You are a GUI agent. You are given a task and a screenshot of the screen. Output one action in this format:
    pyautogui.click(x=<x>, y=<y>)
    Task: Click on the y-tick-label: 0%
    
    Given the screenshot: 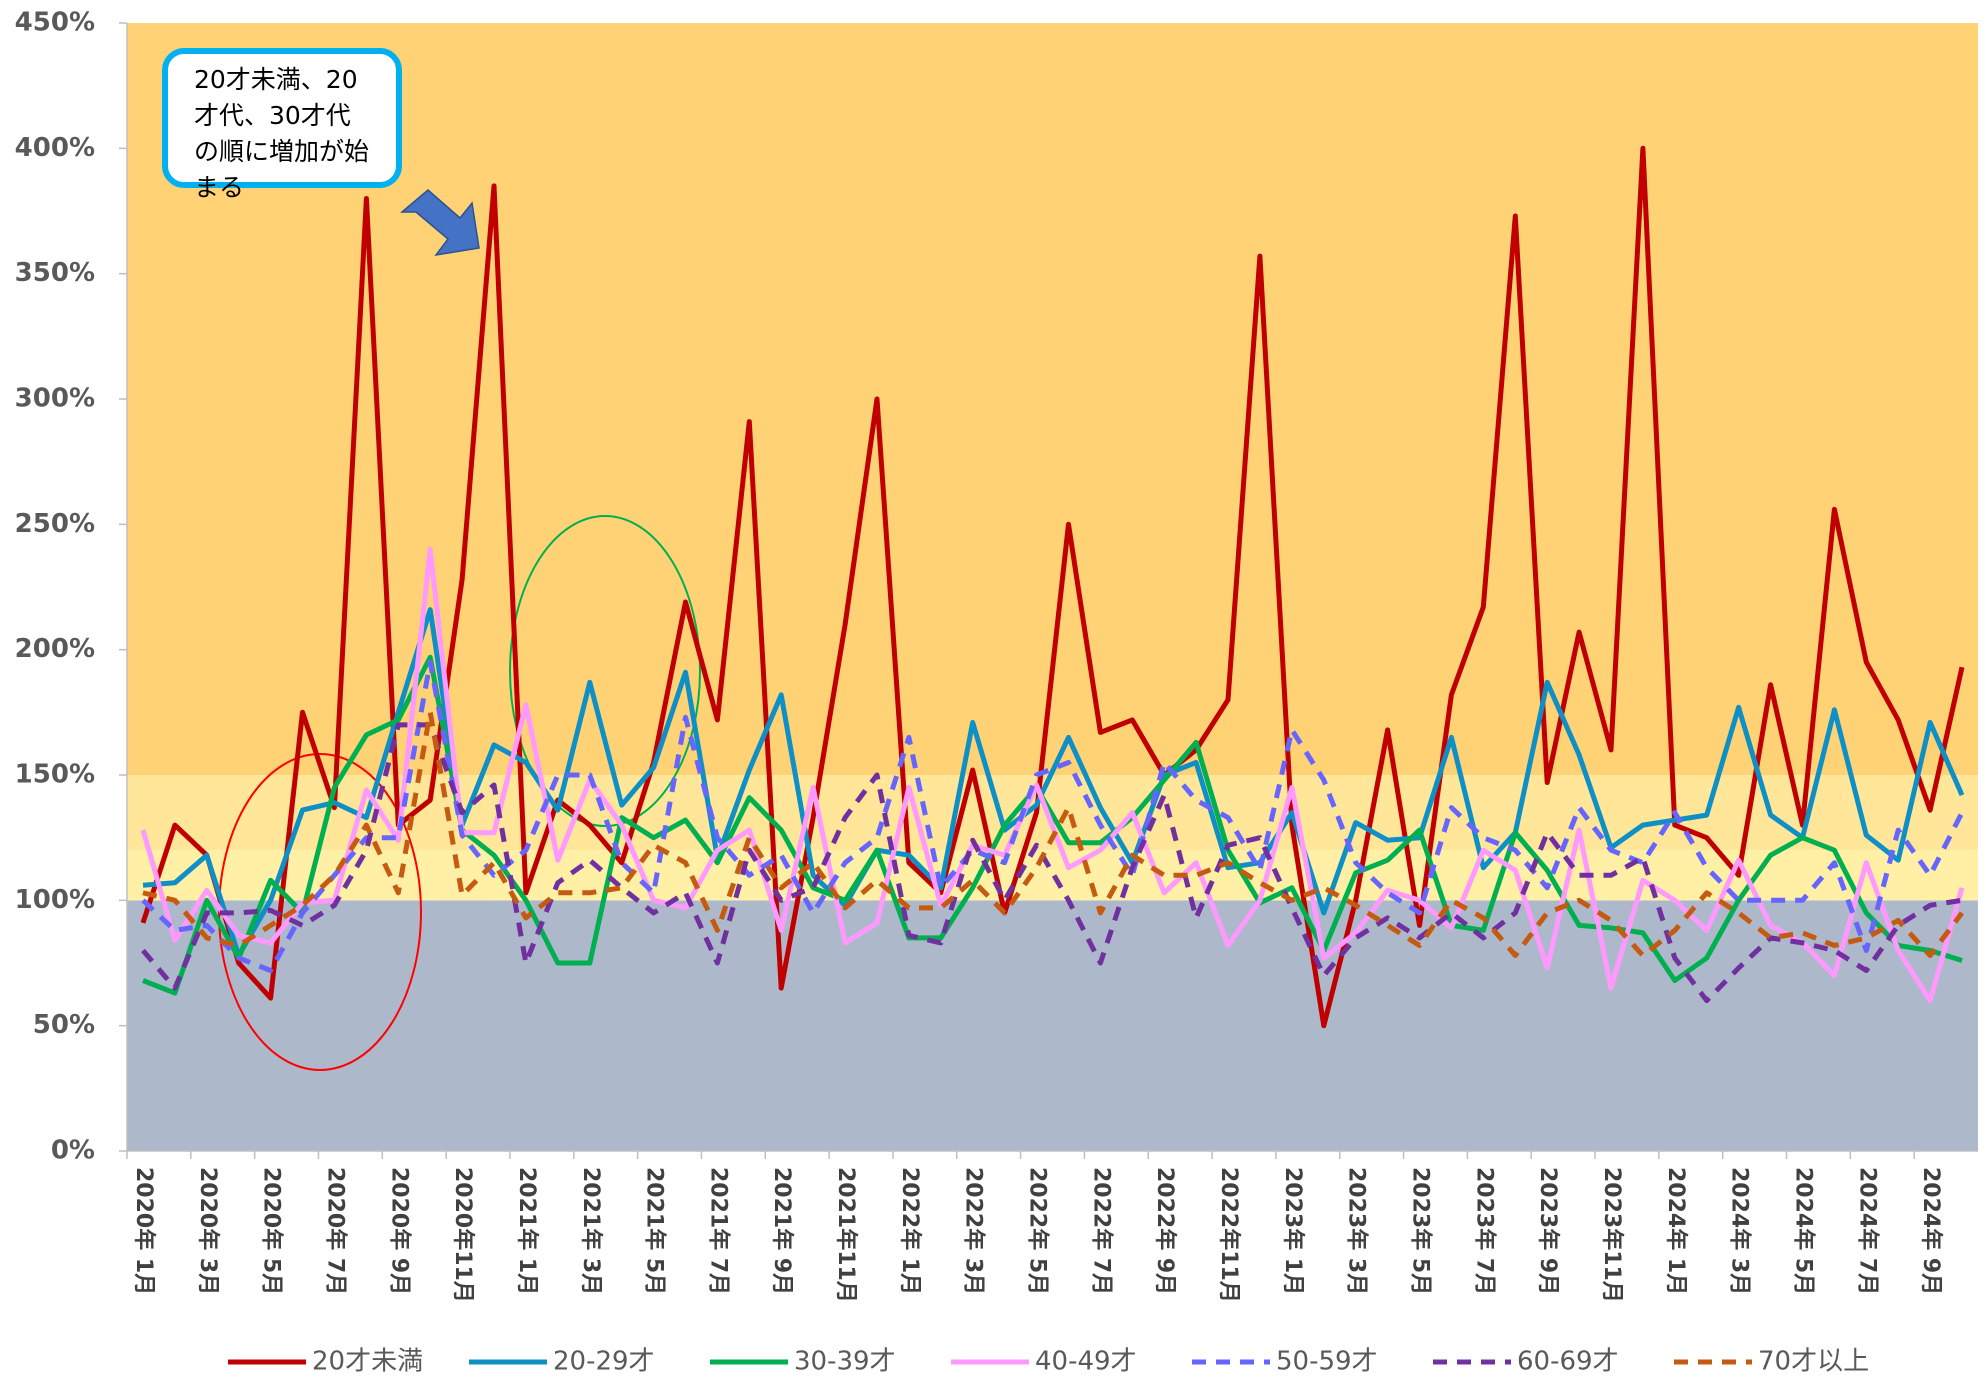 What is the action you would take?
    pyautogui.click(x=73, y=1151)
    